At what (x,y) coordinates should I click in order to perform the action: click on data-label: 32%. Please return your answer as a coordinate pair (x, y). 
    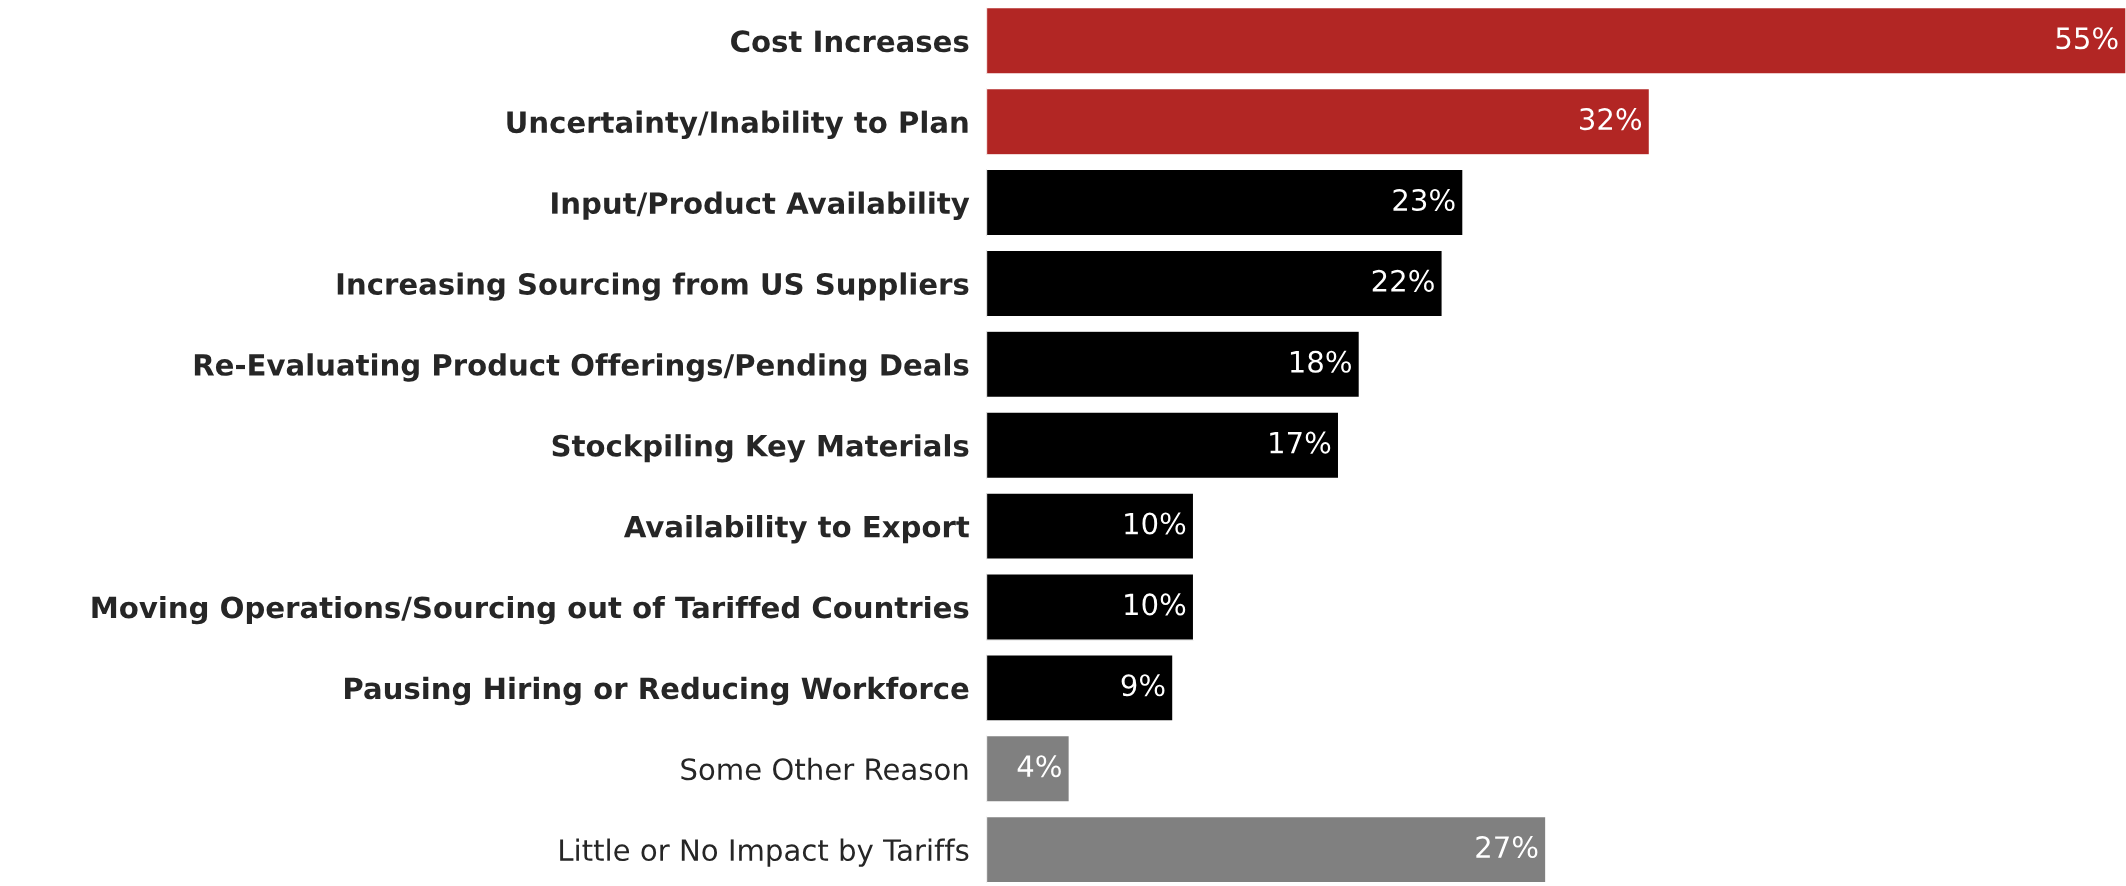
    Looking at the image, I should click on (1611, 119).